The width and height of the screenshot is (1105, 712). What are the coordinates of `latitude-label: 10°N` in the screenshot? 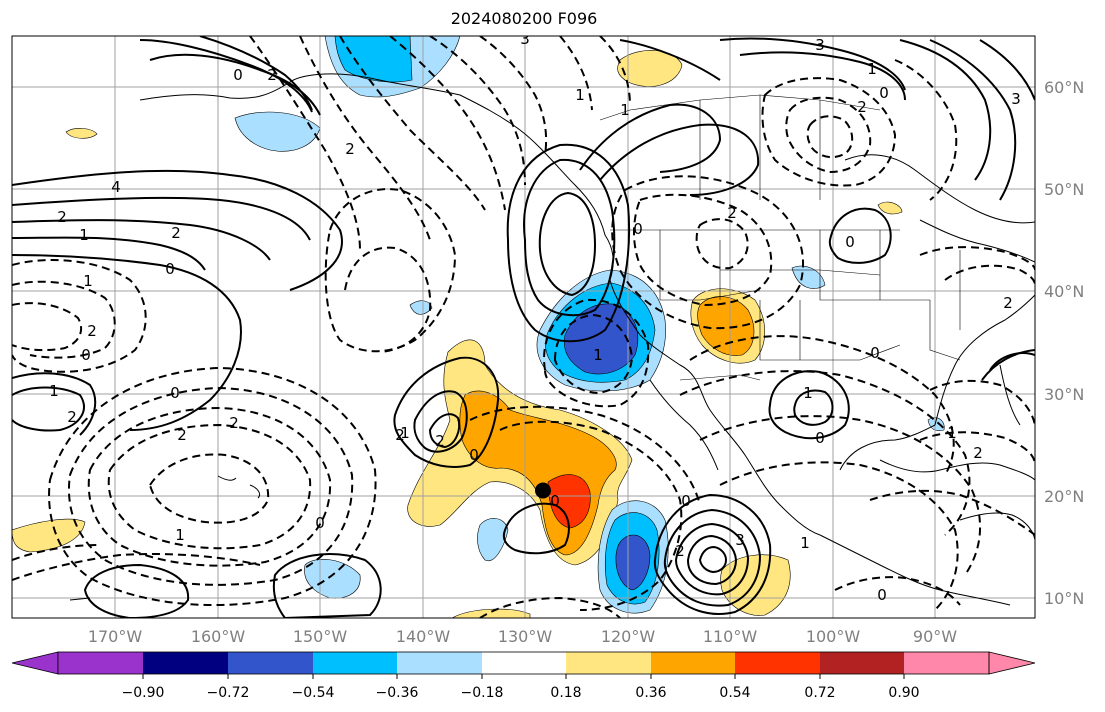 It's located at (1064, 598).